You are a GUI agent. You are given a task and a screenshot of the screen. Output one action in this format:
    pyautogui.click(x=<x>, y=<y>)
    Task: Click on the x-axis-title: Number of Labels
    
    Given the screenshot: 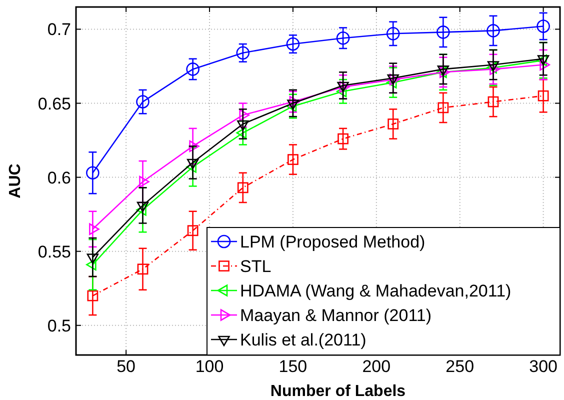 What is the action you would take?
    pyautogui.click(x=338, y=391)
    